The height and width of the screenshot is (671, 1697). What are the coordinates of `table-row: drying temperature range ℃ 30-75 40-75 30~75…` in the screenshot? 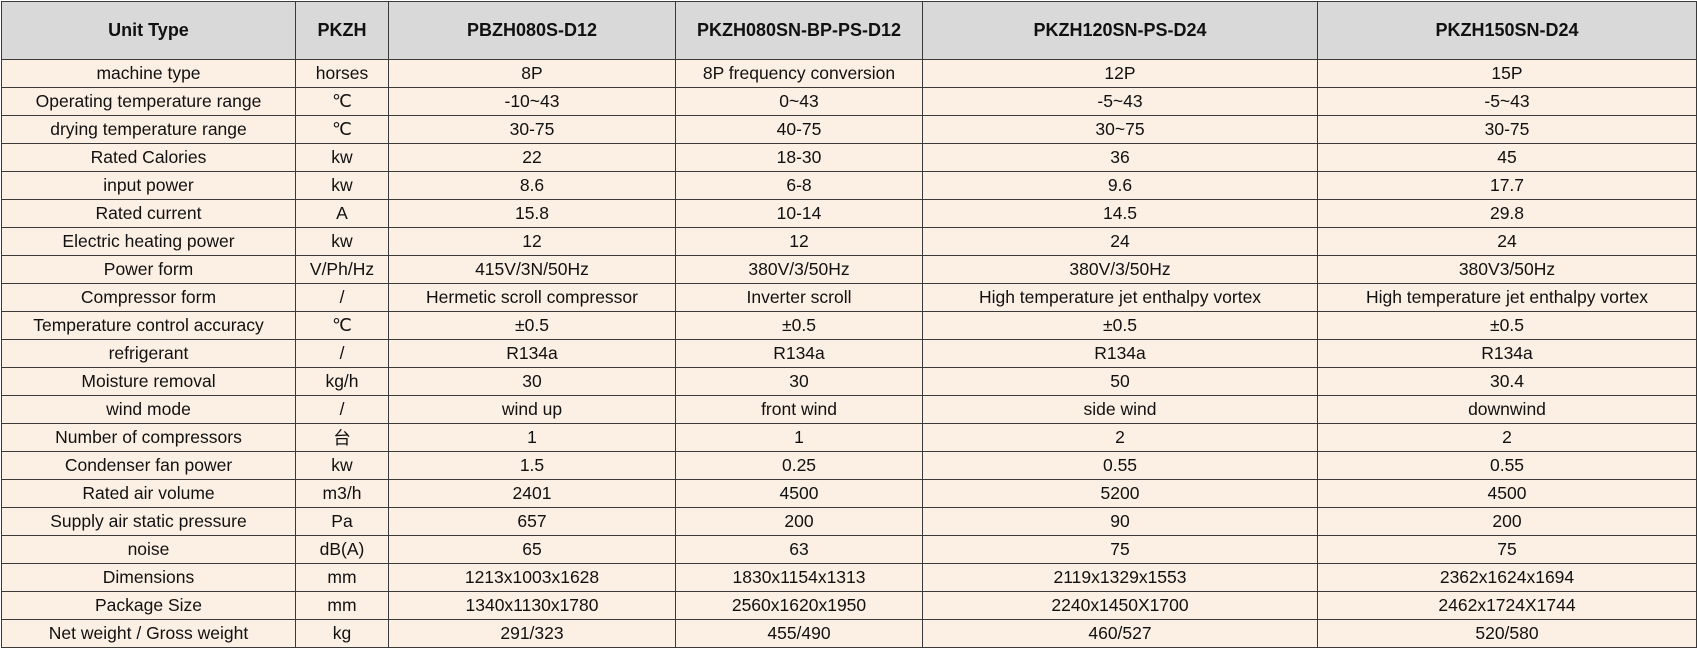 It's located at (849, 129).